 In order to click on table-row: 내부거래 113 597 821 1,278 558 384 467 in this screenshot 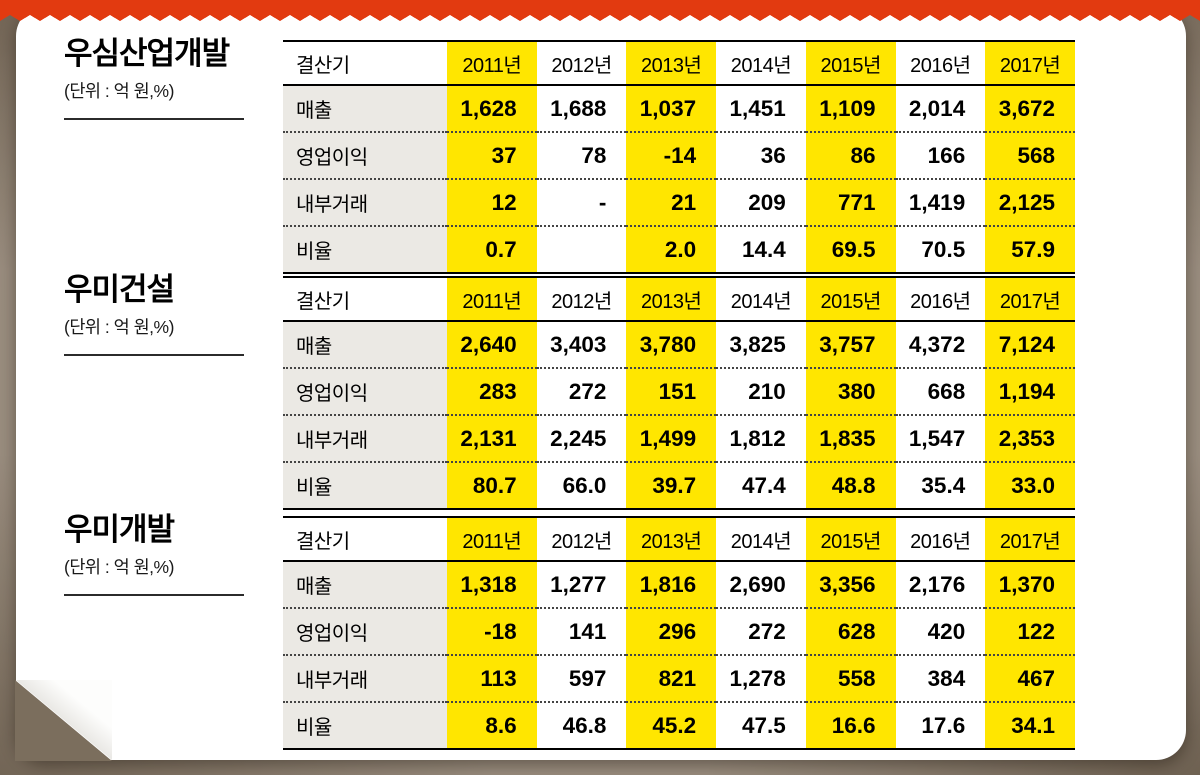, I will do `click(679, 678)`.